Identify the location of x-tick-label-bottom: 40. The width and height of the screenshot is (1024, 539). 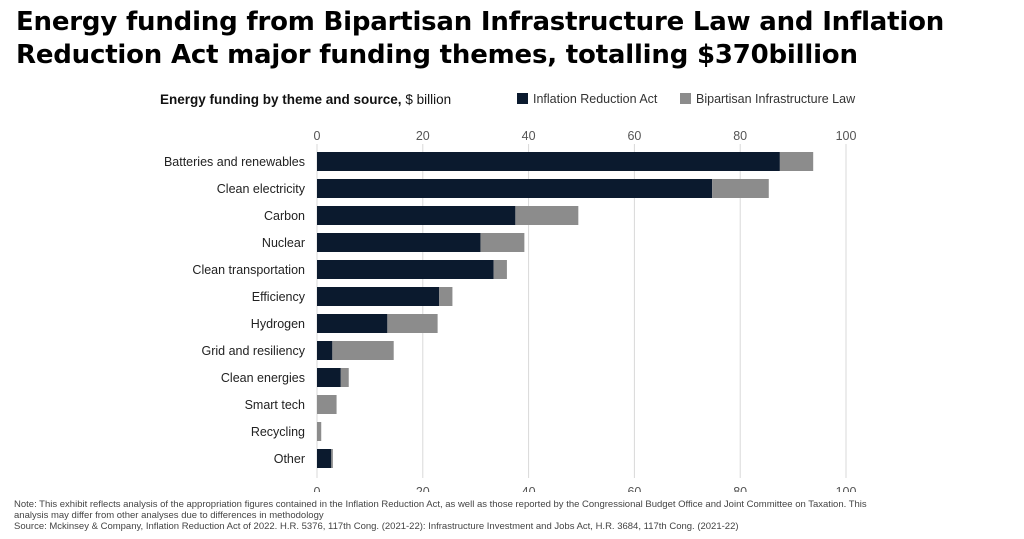
(529, 488).